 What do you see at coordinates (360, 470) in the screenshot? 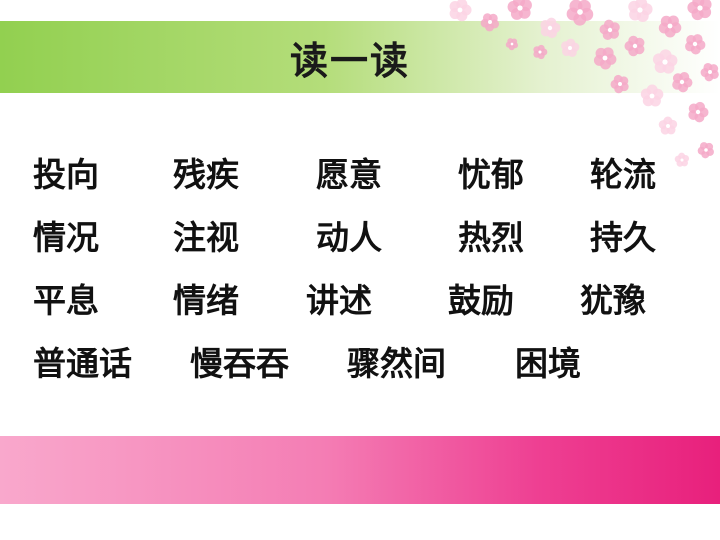
I see `bottom-band` at bounding box center [360, 470].